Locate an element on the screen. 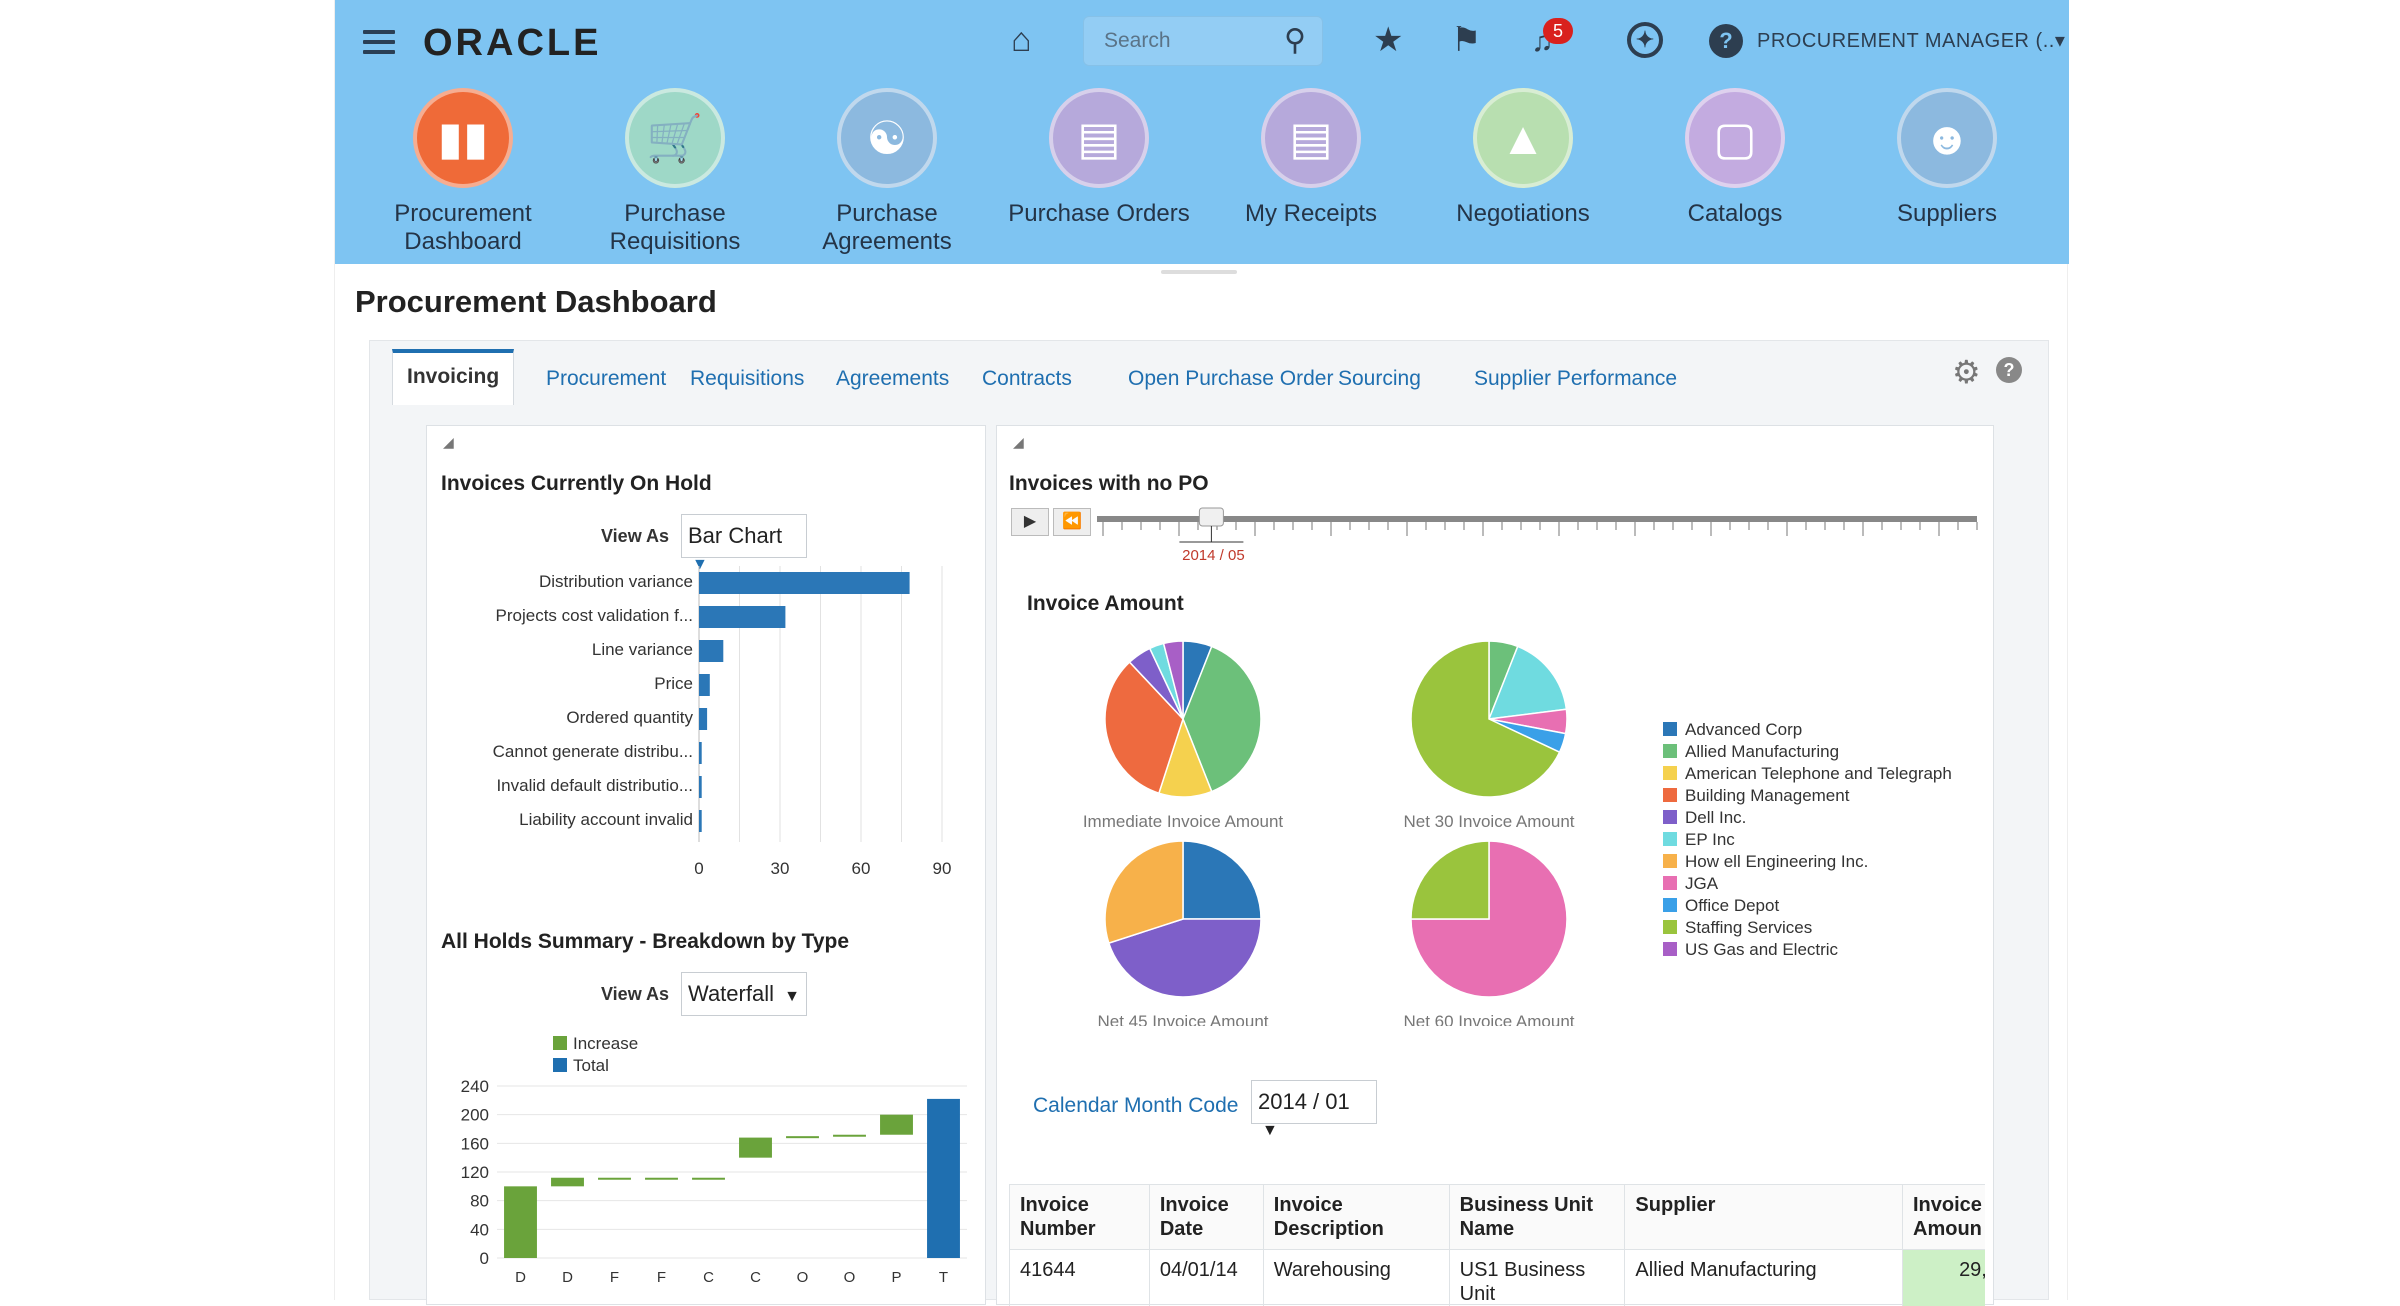 The image size is (2400, 1306). column-header: Invoice Date is located at coordinates (1206, 1217).